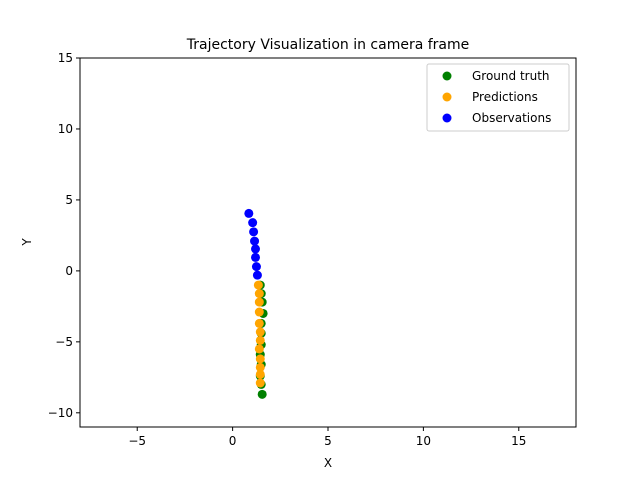 The image size is (640, 480). What do you see at coordinates (328, 463) in the screenshot?
I see `x-axis-label: X` at bounding box center [328, 463].